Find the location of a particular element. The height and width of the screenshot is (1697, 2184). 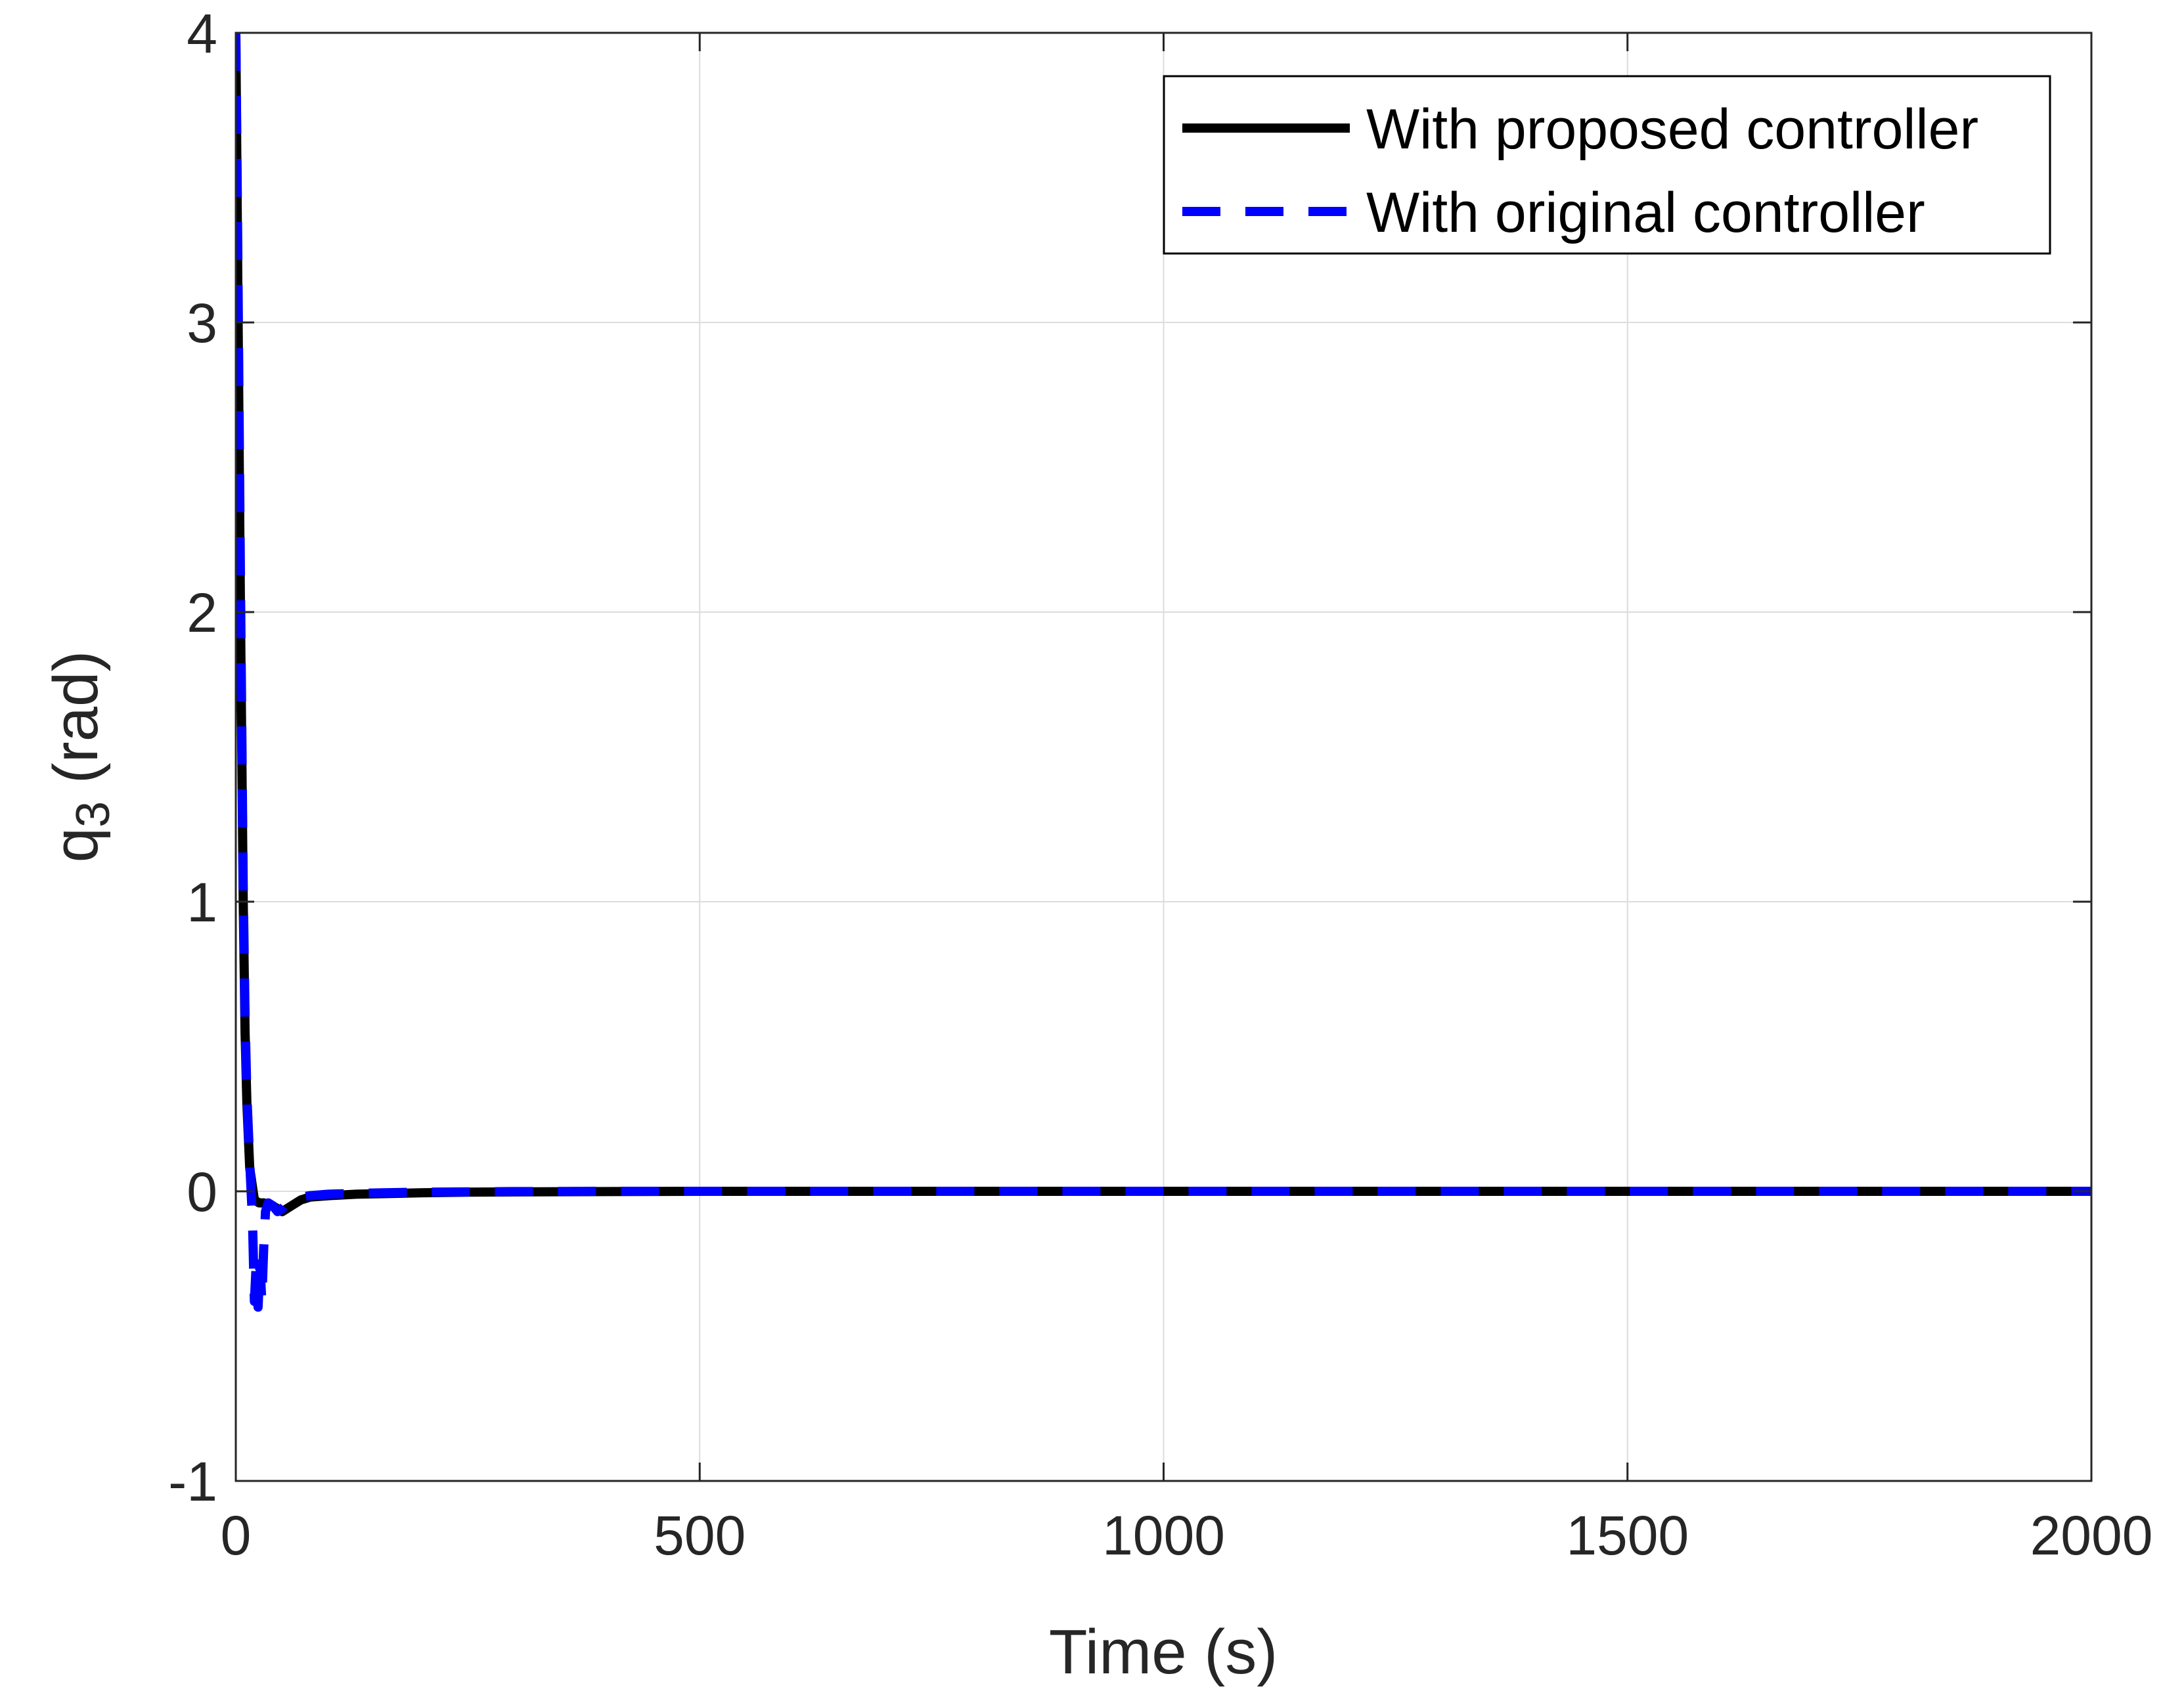

x-tick-label: 1500 is located at coordinates (1627, 1536).